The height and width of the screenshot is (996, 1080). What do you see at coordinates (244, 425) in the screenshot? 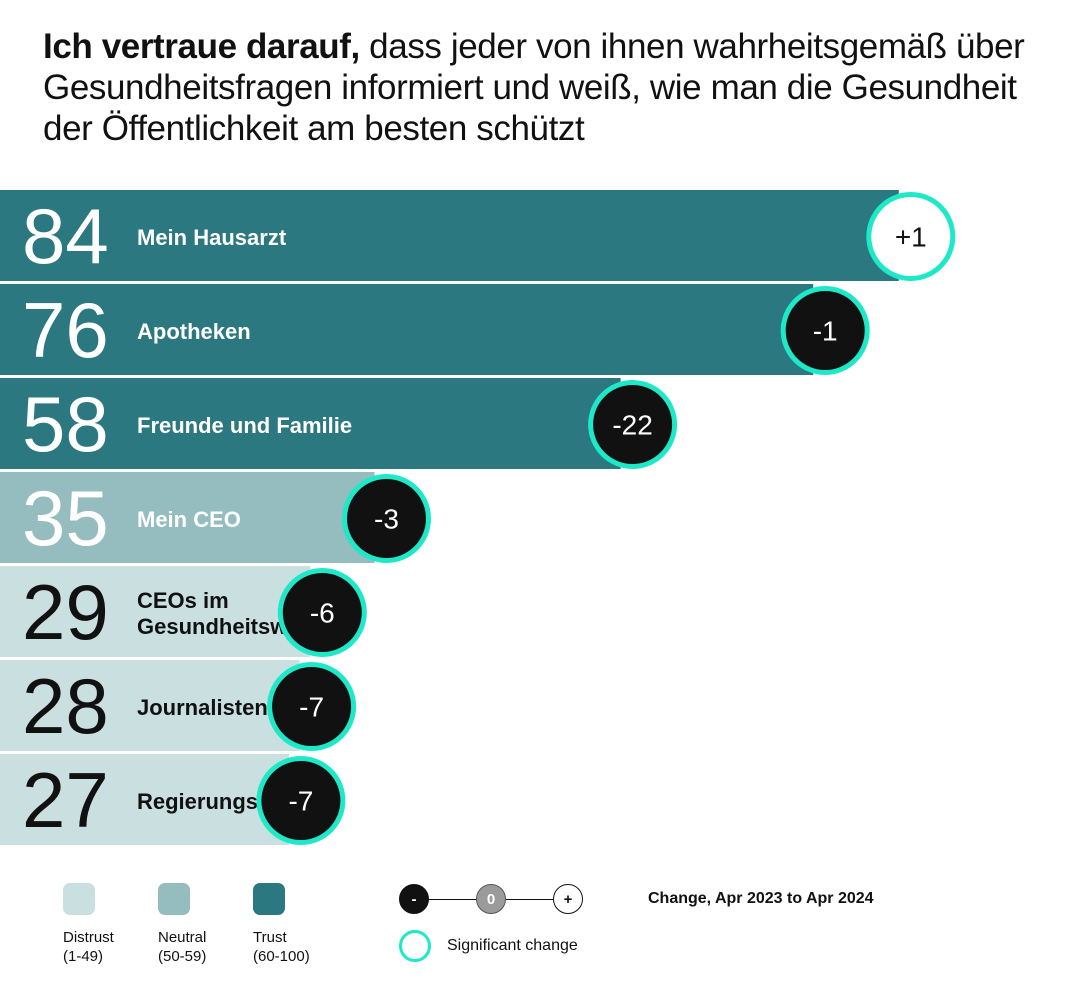
I see `bar-category-label: Freunde und Familie` at bounding box center [244, 425].